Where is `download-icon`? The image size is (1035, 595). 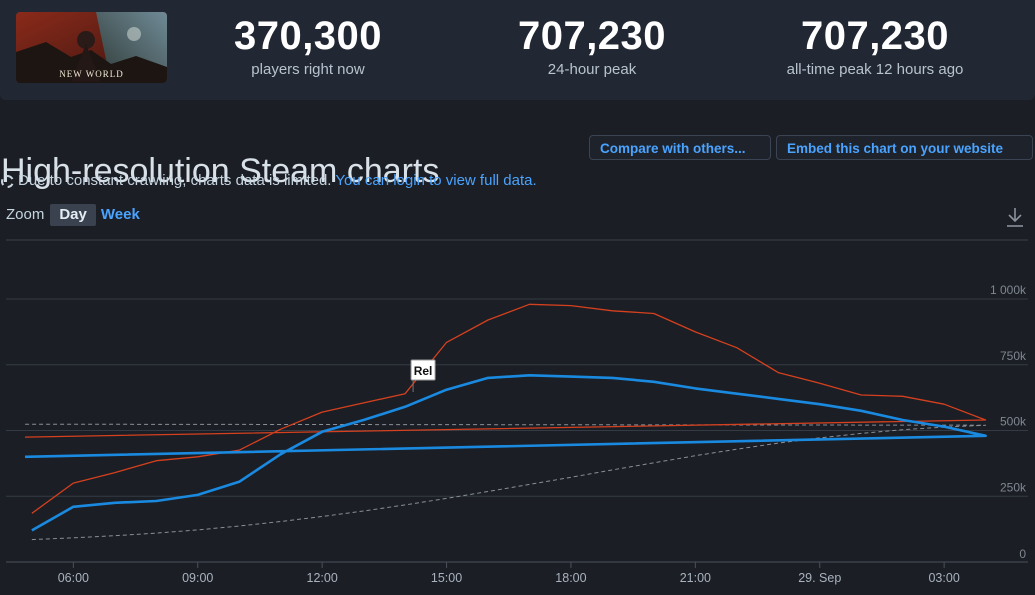
download-icon is located at coordinates (1015, 217).